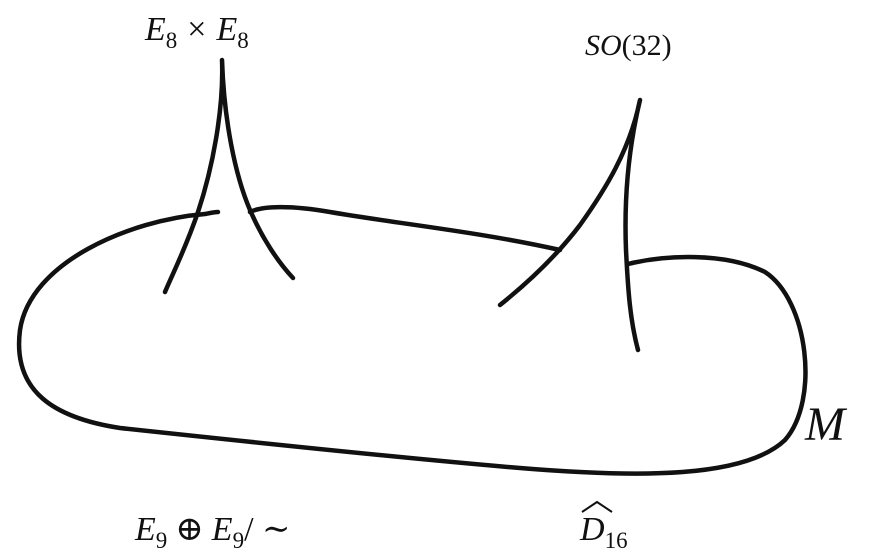  I want to click on label-so32: SO(32), so click(628, 45).